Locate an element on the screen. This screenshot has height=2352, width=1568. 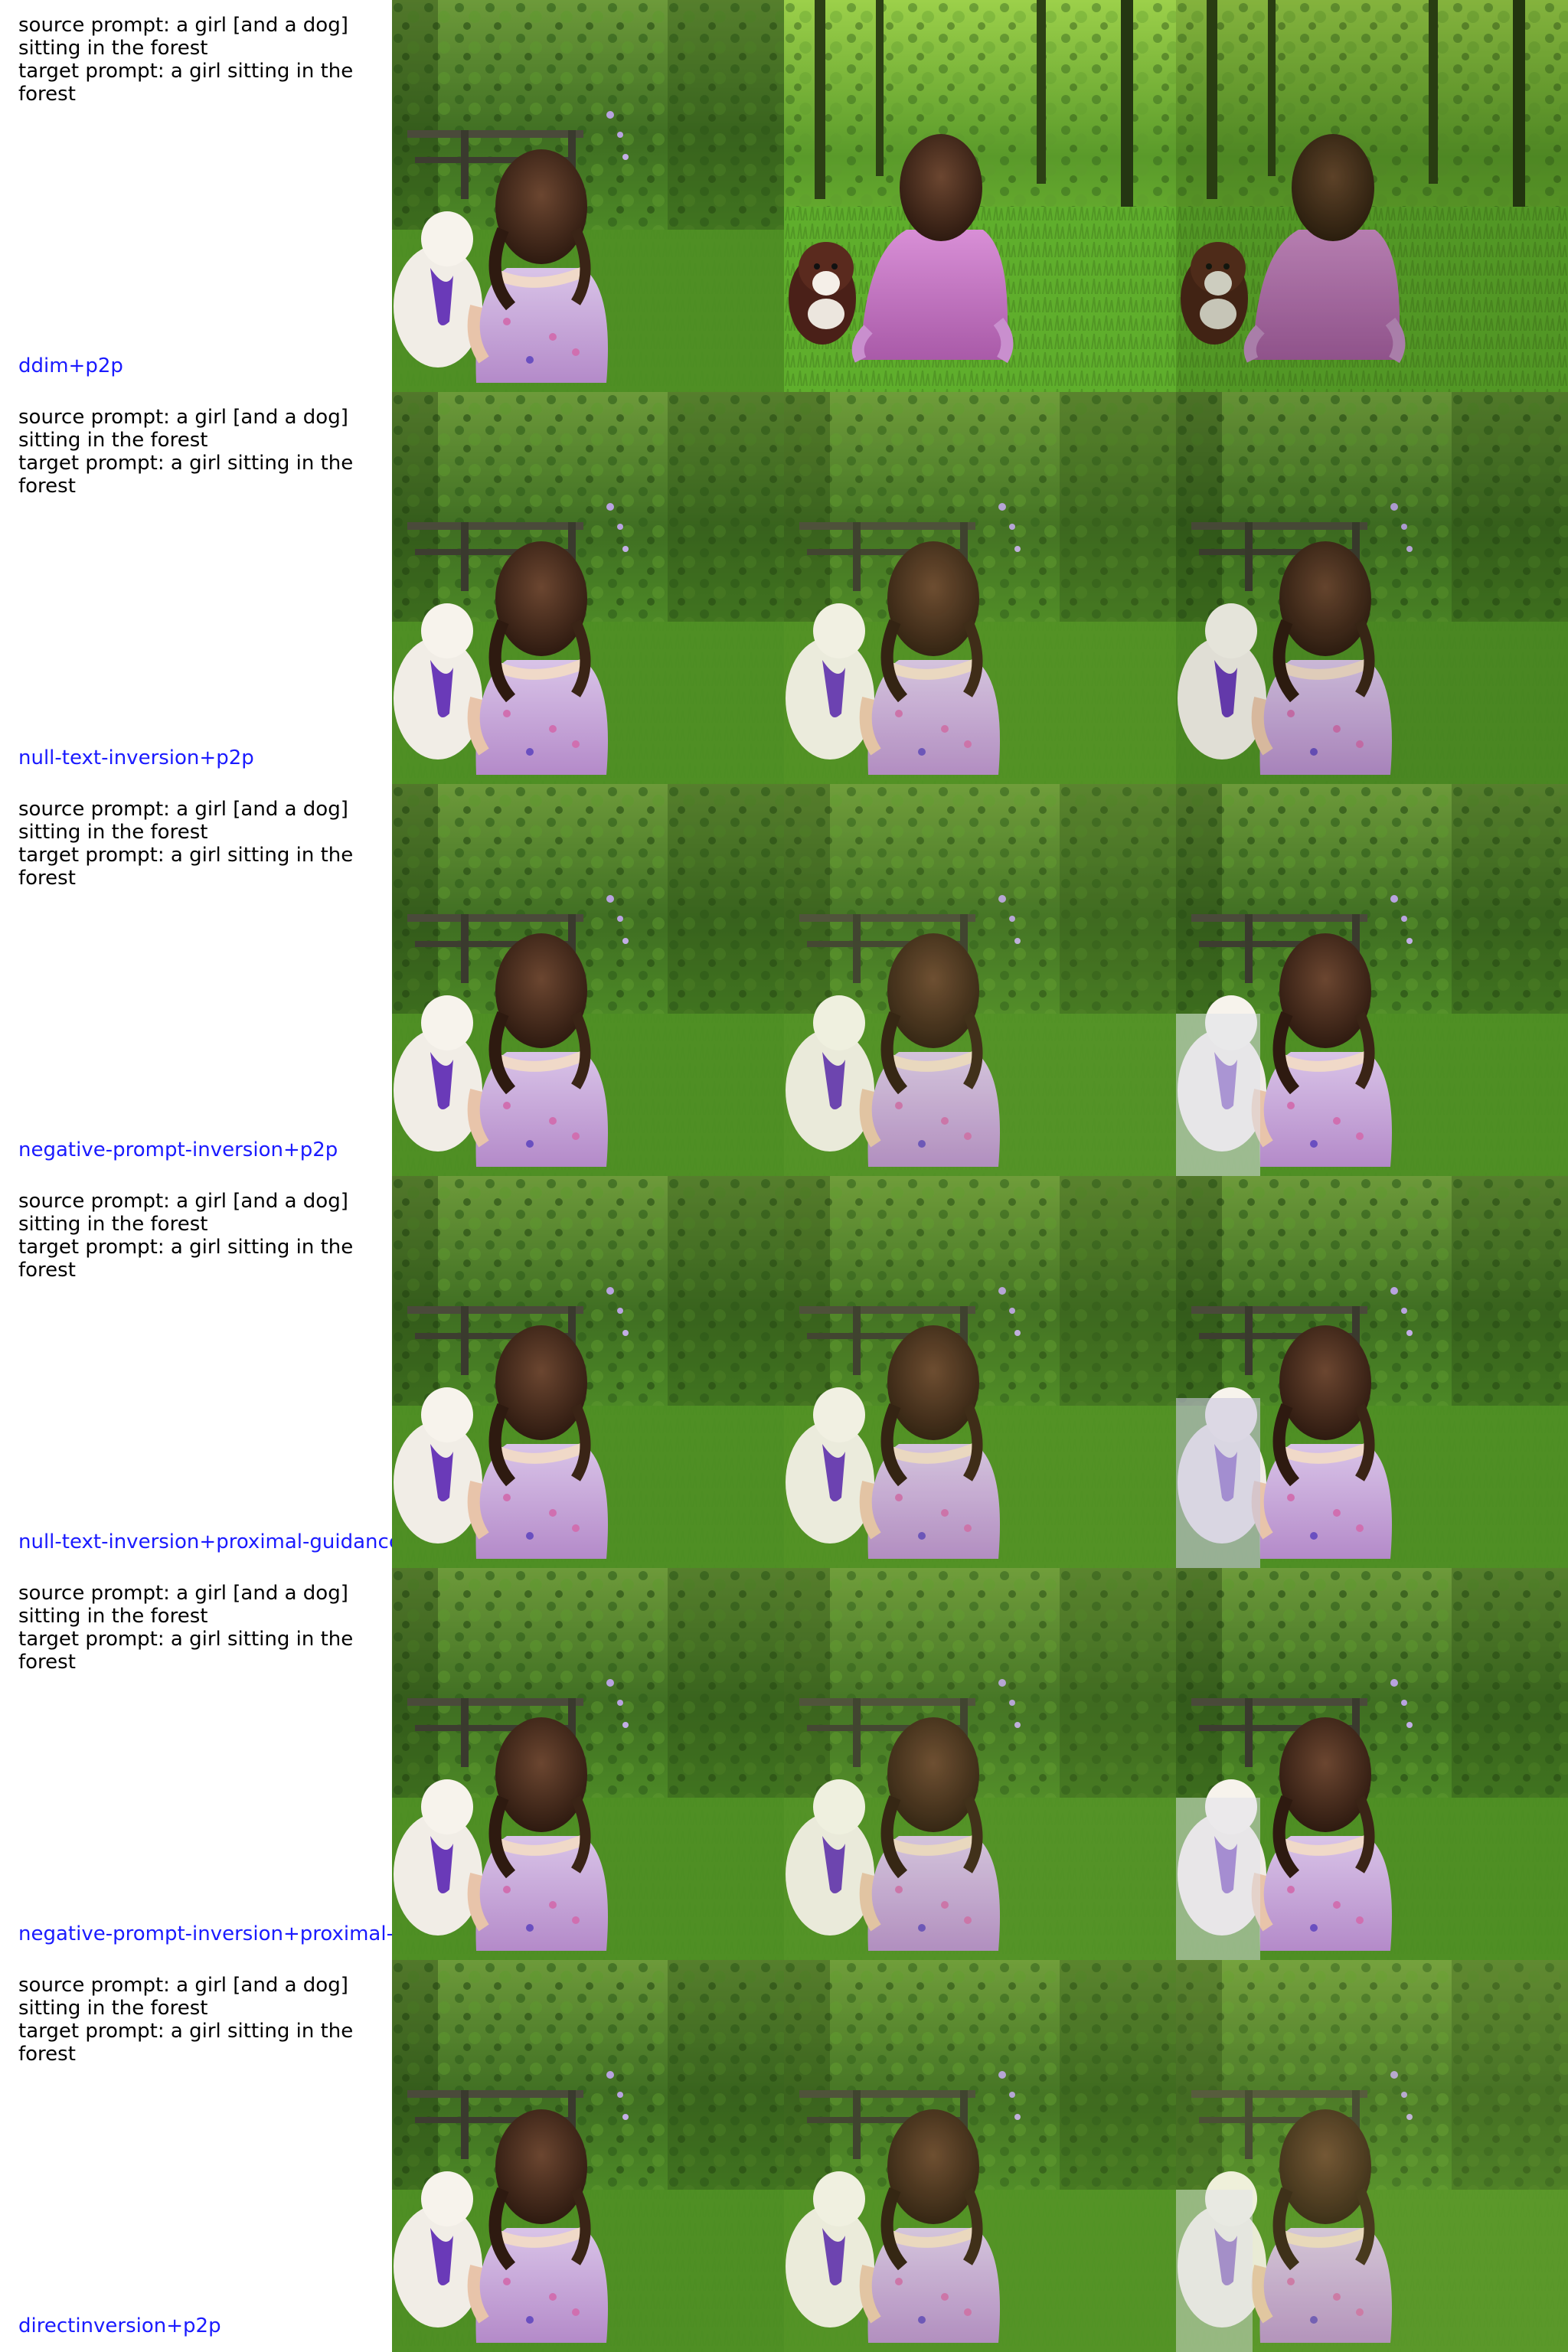
method-label: directinversion+p2p is located at coordinates (119, 2325).